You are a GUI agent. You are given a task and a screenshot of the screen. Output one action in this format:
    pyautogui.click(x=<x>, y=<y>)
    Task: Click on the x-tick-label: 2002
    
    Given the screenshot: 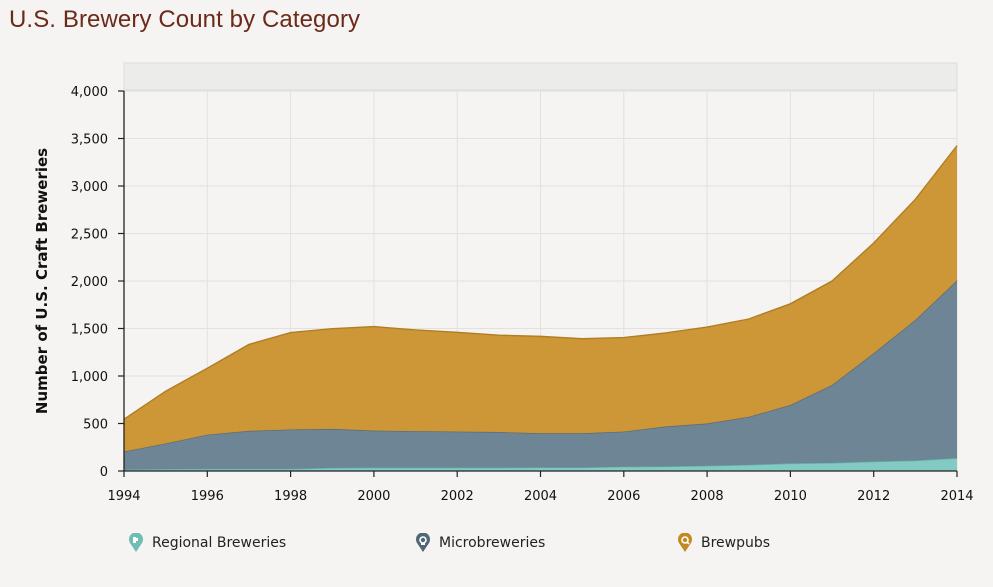 What is the action you would take?
    pyautogui.click(x=457, y=496)
    